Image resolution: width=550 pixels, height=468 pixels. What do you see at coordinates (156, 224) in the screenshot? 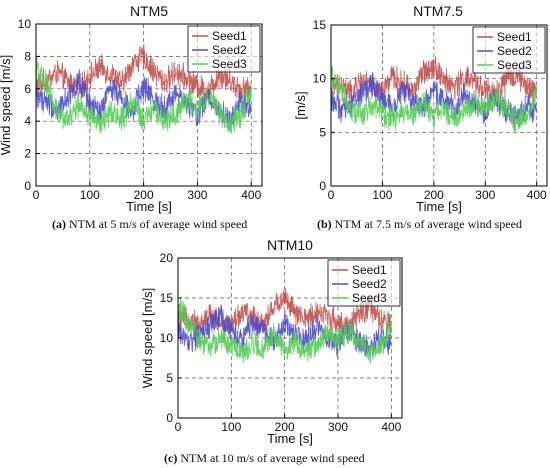
I see `caption-text: NTM at 5 m/s of average wind speed` at bounding box center [156, 224].